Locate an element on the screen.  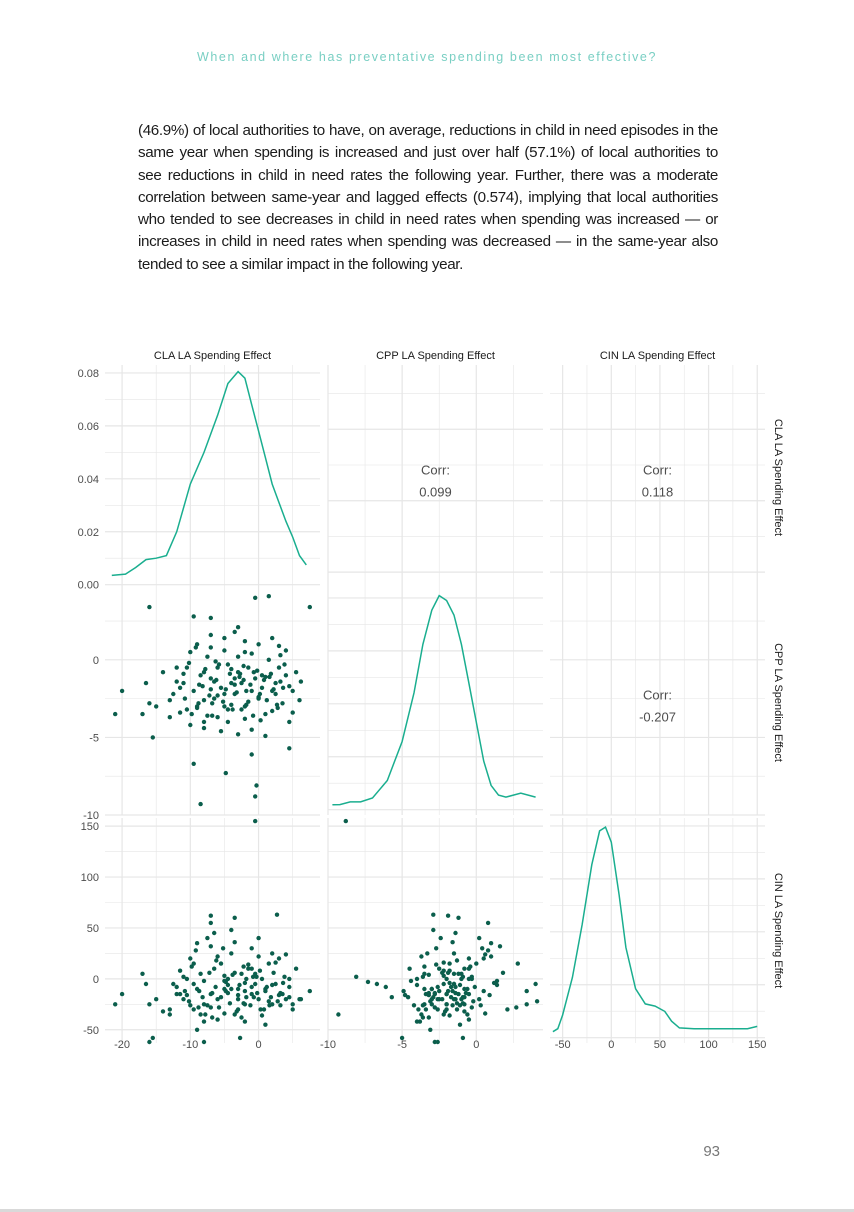
panel-CIN-CIN is located at coordinates (657, 930).